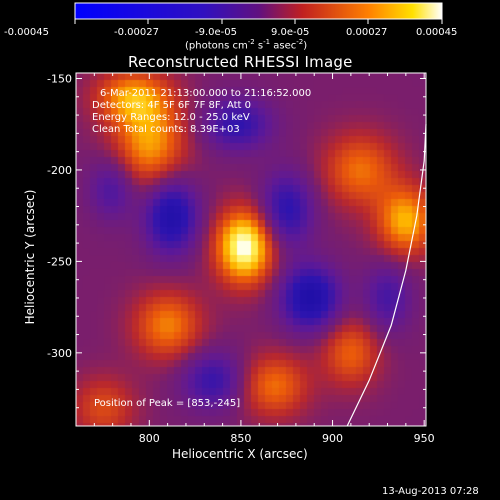 The image size is (500, 500). Describe the element at coordinates (290, 32) in the screenshot. I see `colorbar-tick-label: 9.0e-05` at that location.